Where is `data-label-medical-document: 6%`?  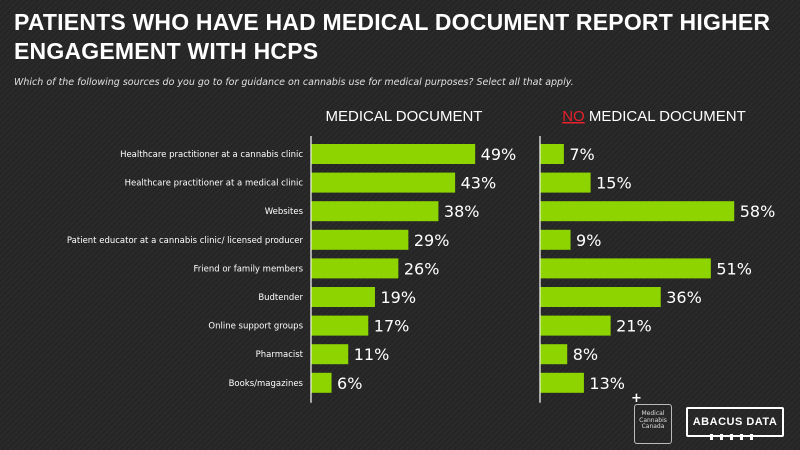 data-label-medical-document: 6% is located at coordinates (349, 383).